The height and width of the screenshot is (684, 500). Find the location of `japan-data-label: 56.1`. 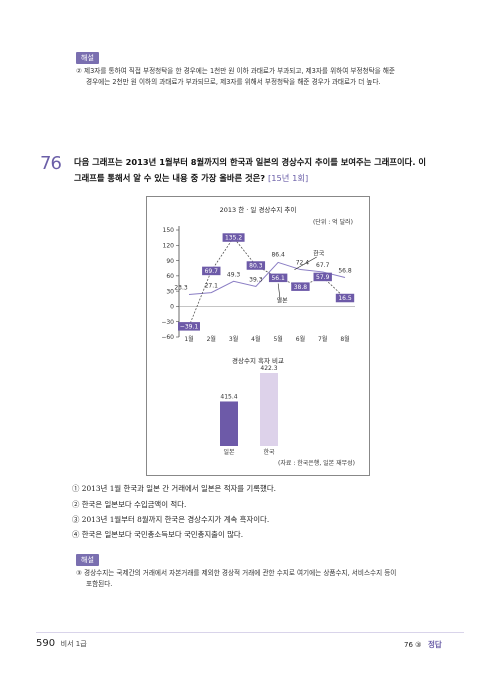

japan-data-label: 56.1 is located at coordinates (278, 278).